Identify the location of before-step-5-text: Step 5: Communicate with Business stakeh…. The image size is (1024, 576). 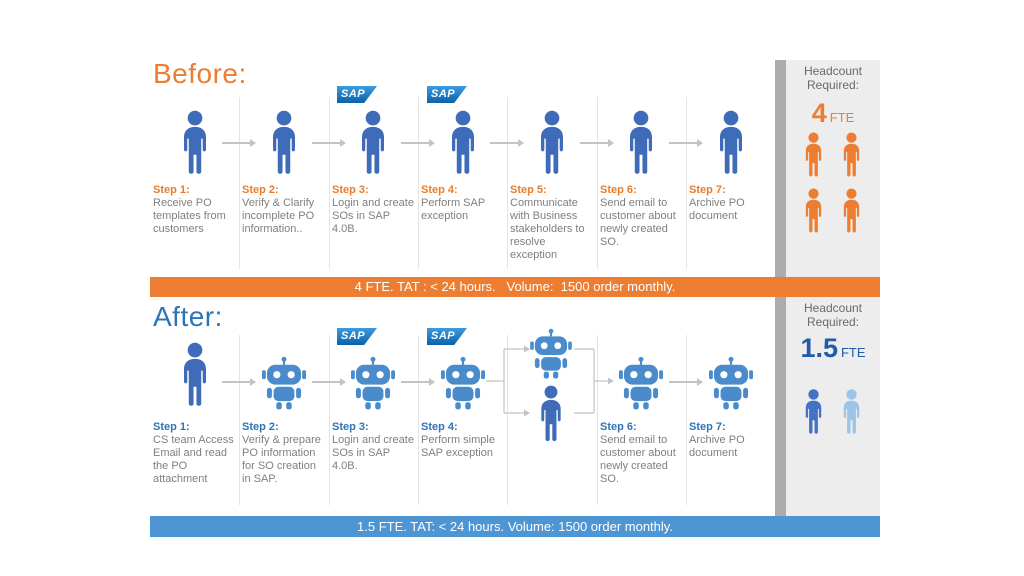
(552, 223).